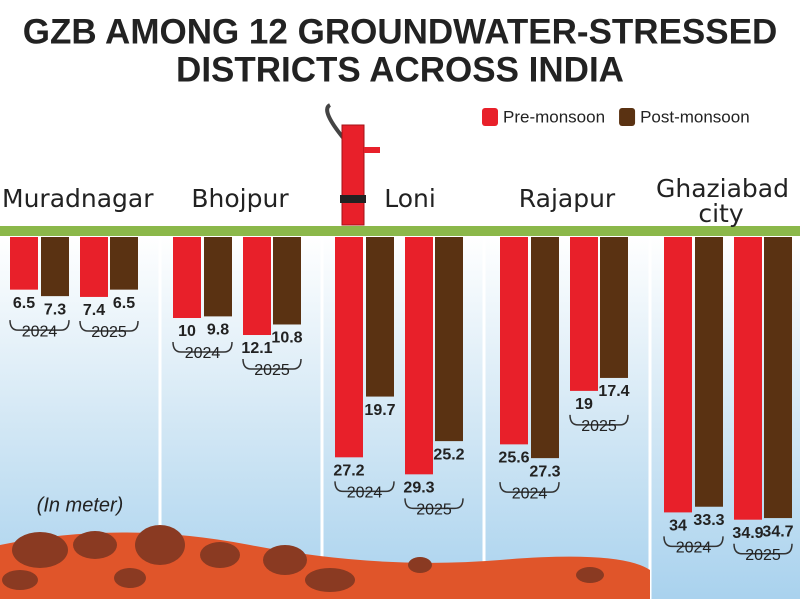  What do you see at coordinates (218, 330) in the screenshot?
I see `value-label: 9.8` at bounding box center [218, 330].